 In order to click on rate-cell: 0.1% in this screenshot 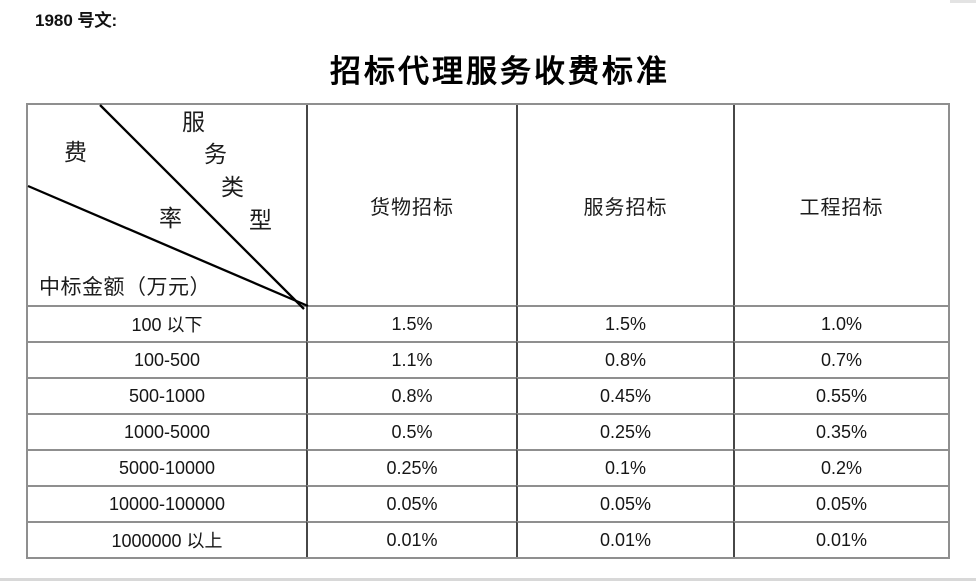, I will do `click(624, 467)`.